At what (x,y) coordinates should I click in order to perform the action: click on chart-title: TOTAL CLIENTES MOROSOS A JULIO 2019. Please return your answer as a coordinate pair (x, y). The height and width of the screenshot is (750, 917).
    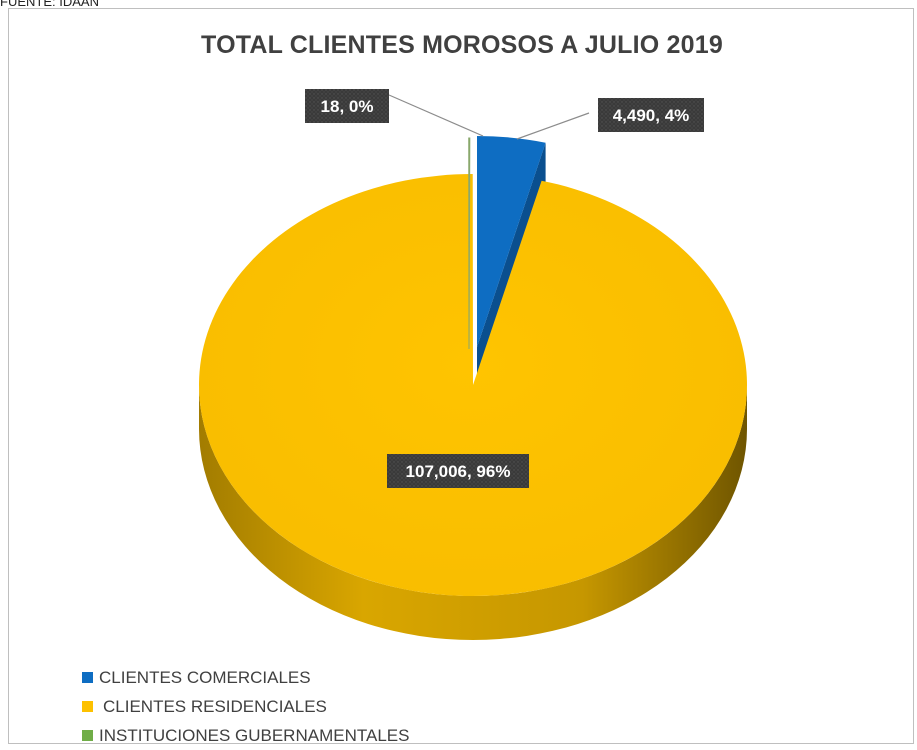
    Looking at the image, I should click on (462, 45).